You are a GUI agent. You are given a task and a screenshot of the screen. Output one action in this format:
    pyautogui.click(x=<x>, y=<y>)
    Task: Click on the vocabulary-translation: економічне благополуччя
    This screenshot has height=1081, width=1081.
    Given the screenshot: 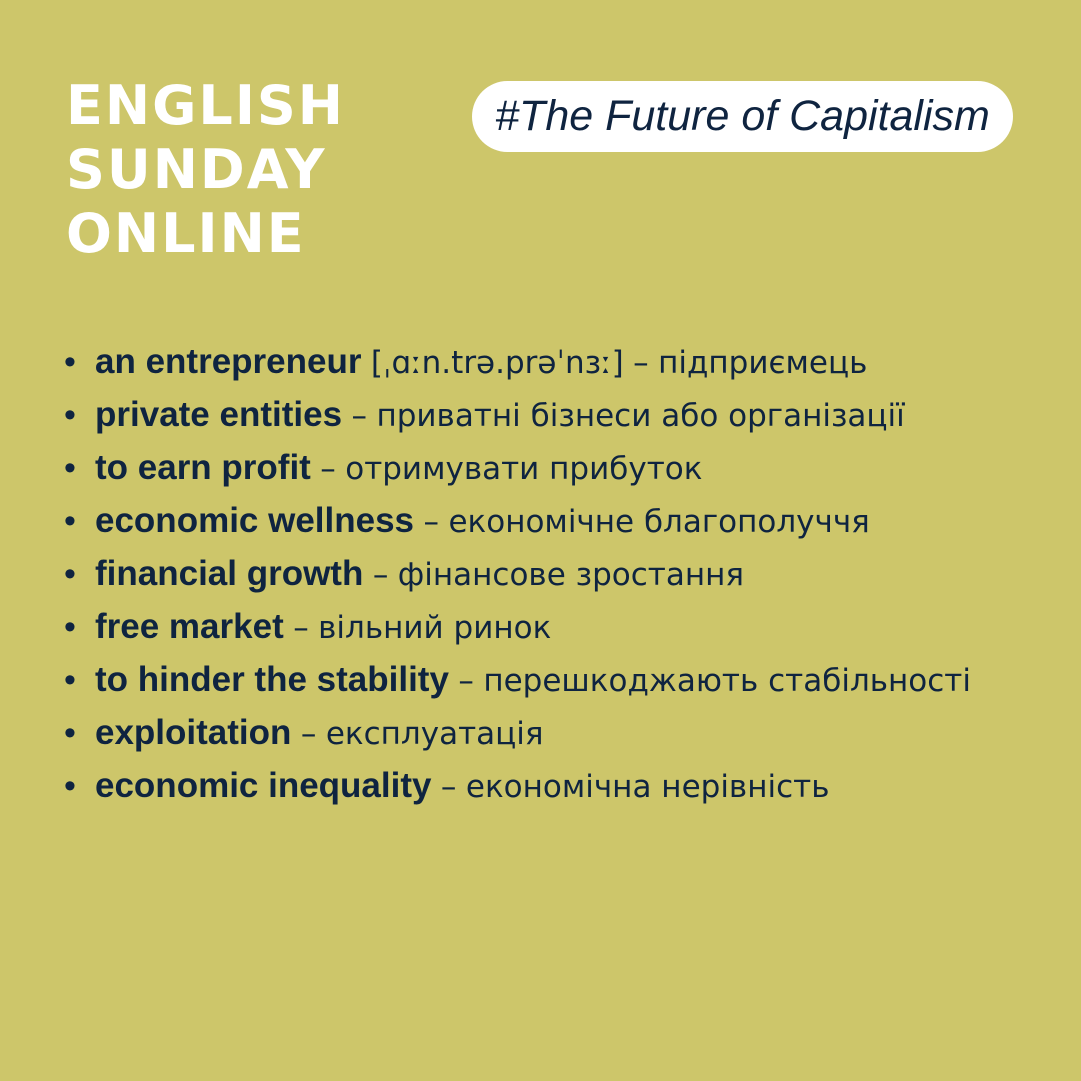 What is the action you would take?
    pyautogui.click(x=659, y=522)
    